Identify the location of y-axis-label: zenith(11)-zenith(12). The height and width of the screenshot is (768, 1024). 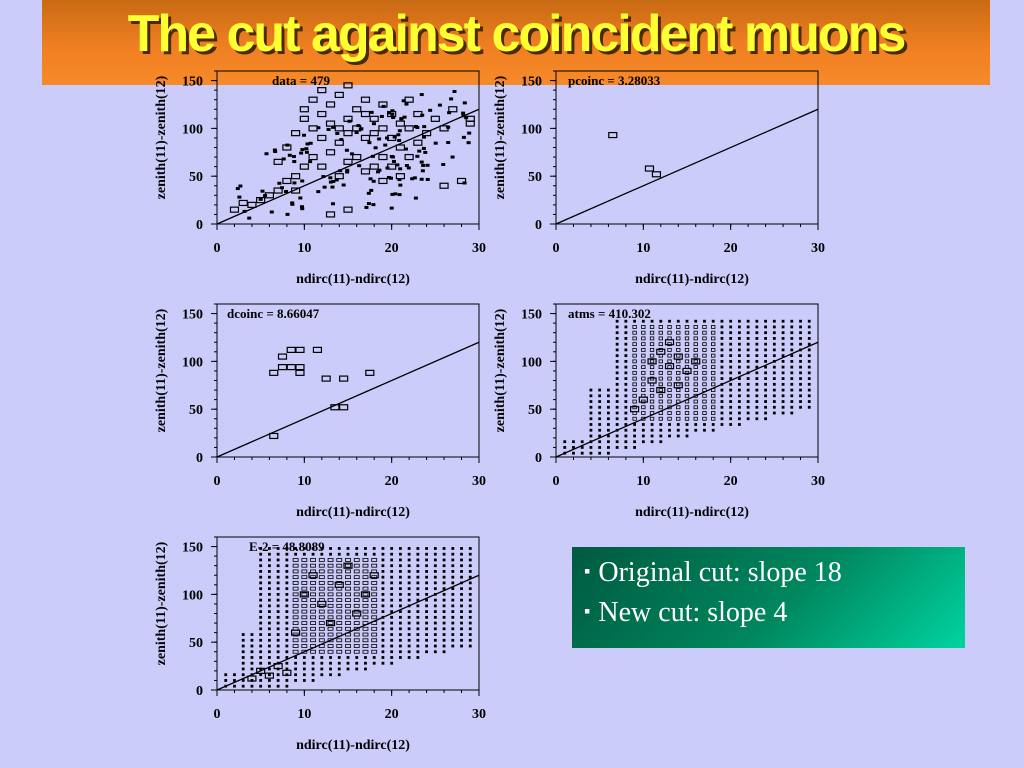
(500, 370).